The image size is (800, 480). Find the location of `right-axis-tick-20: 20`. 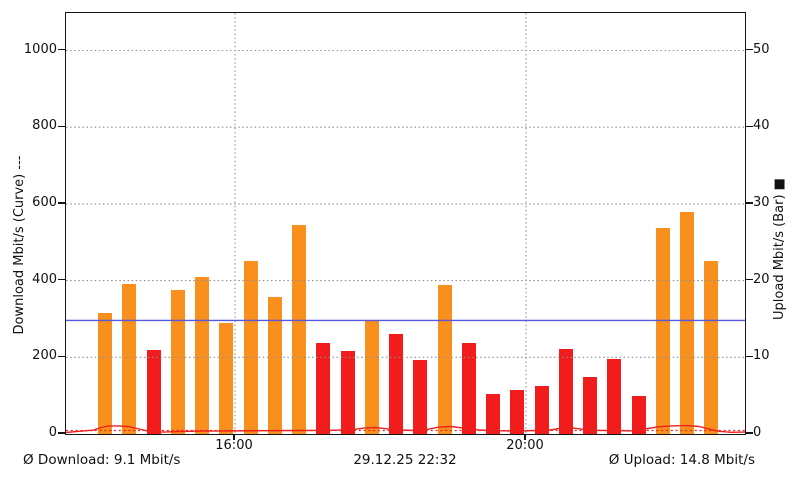

right-axis-tick-20: 20 is located at coordinates (761, 279).